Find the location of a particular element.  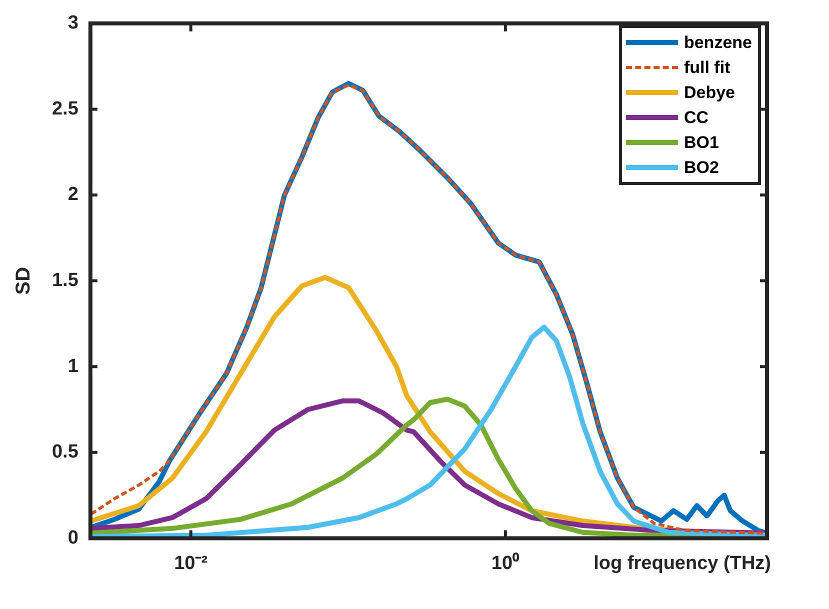

legend-label: Debye is located at coordinates (709, 92).